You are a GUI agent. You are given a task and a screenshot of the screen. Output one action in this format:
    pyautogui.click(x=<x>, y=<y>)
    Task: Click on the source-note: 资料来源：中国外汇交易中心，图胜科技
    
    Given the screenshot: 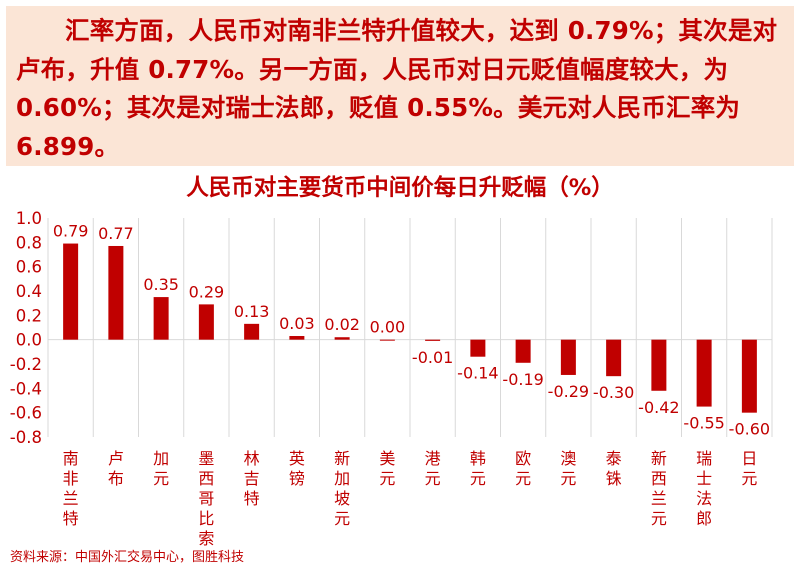 What is the action you would take?
    pyautogui.click(x=127, y=557)
    